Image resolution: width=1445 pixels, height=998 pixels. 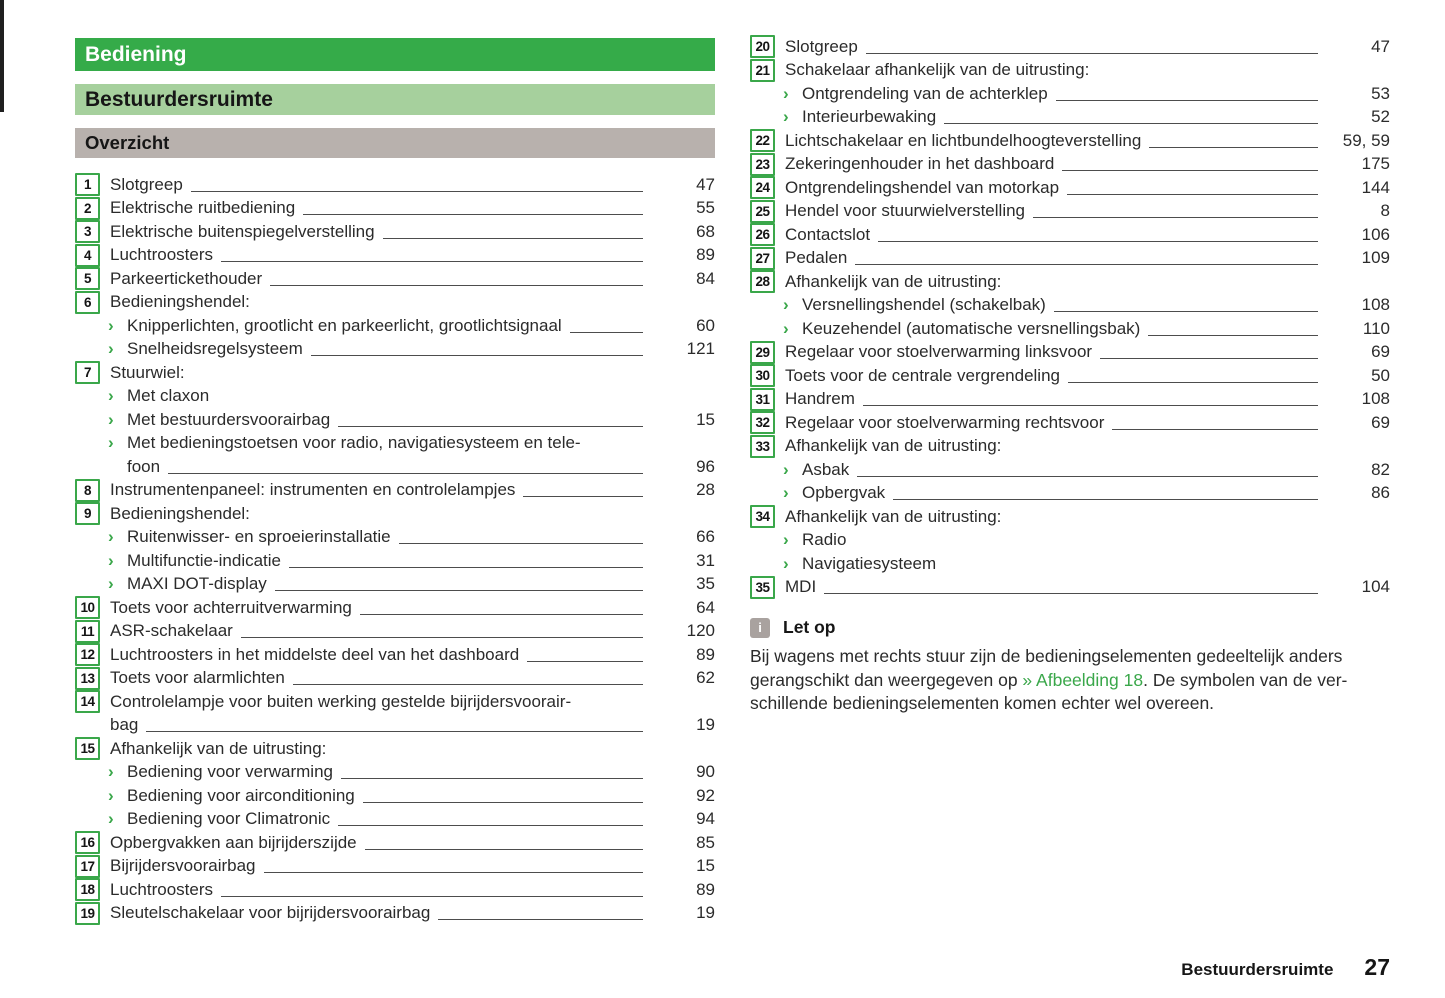 What do you see at coordinates (1083, 679) in the screenshot?
I see `afbeelding-link: » Afbeelding 18` at bounding box center [1083, 679].